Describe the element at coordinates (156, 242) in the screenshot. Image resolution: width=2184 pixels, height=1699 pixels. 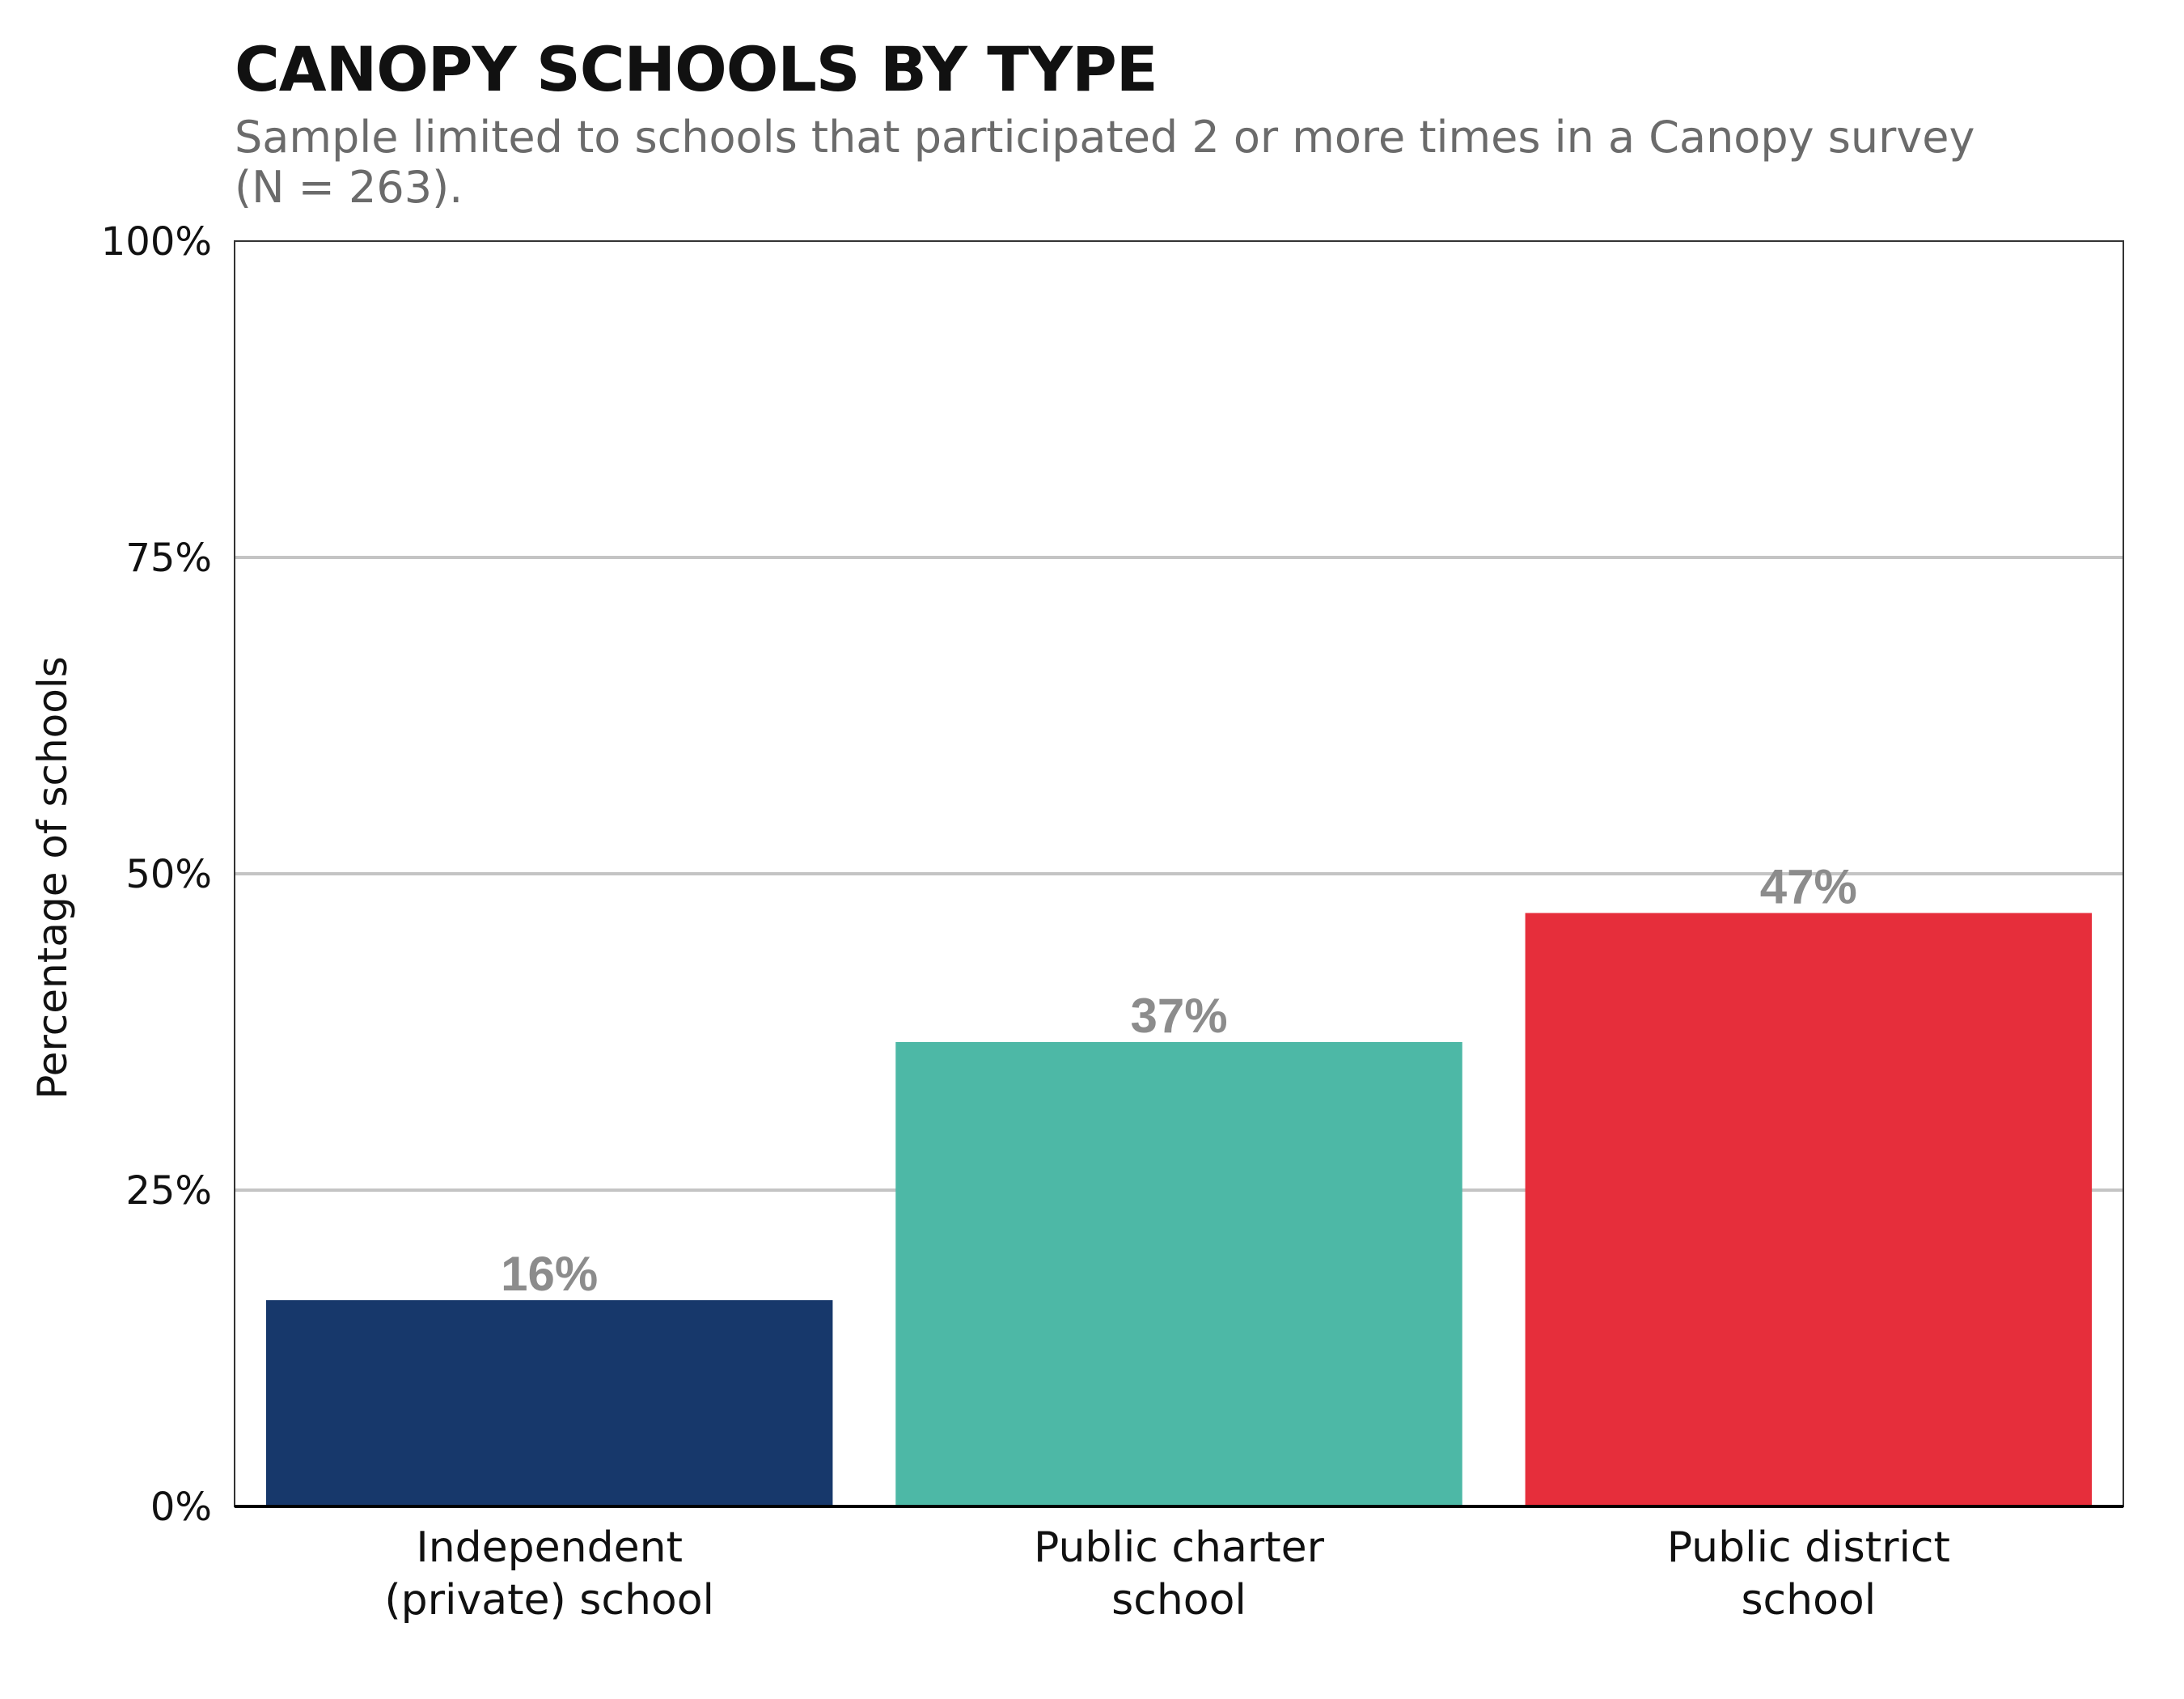
I see `y-tick-label: 100%` at that location.